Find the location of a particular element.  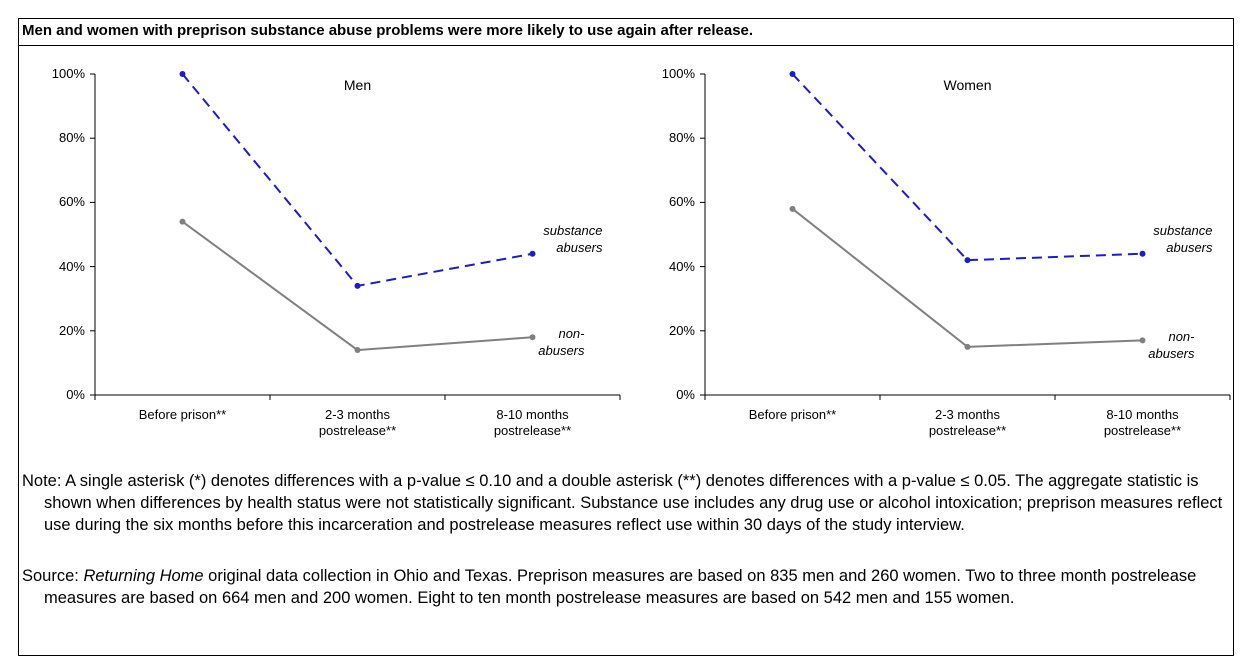

title-rule is located at coordinates (626, 45).